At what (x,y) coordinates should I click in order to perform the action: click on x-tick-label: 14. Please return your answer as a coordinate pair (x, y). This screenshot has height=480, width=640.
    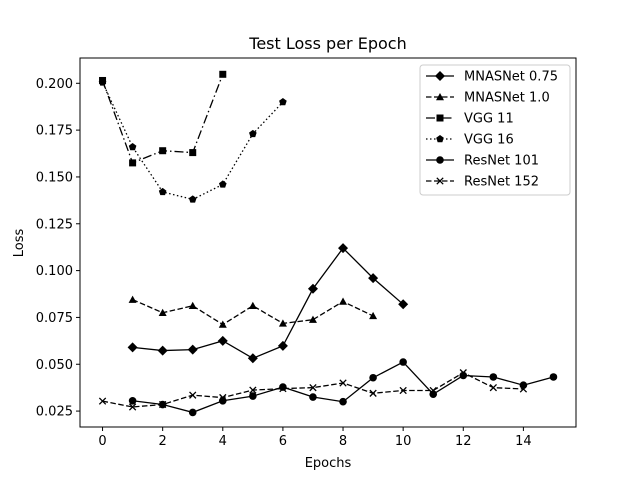
    Looking at the image, I should click on (523, 441).